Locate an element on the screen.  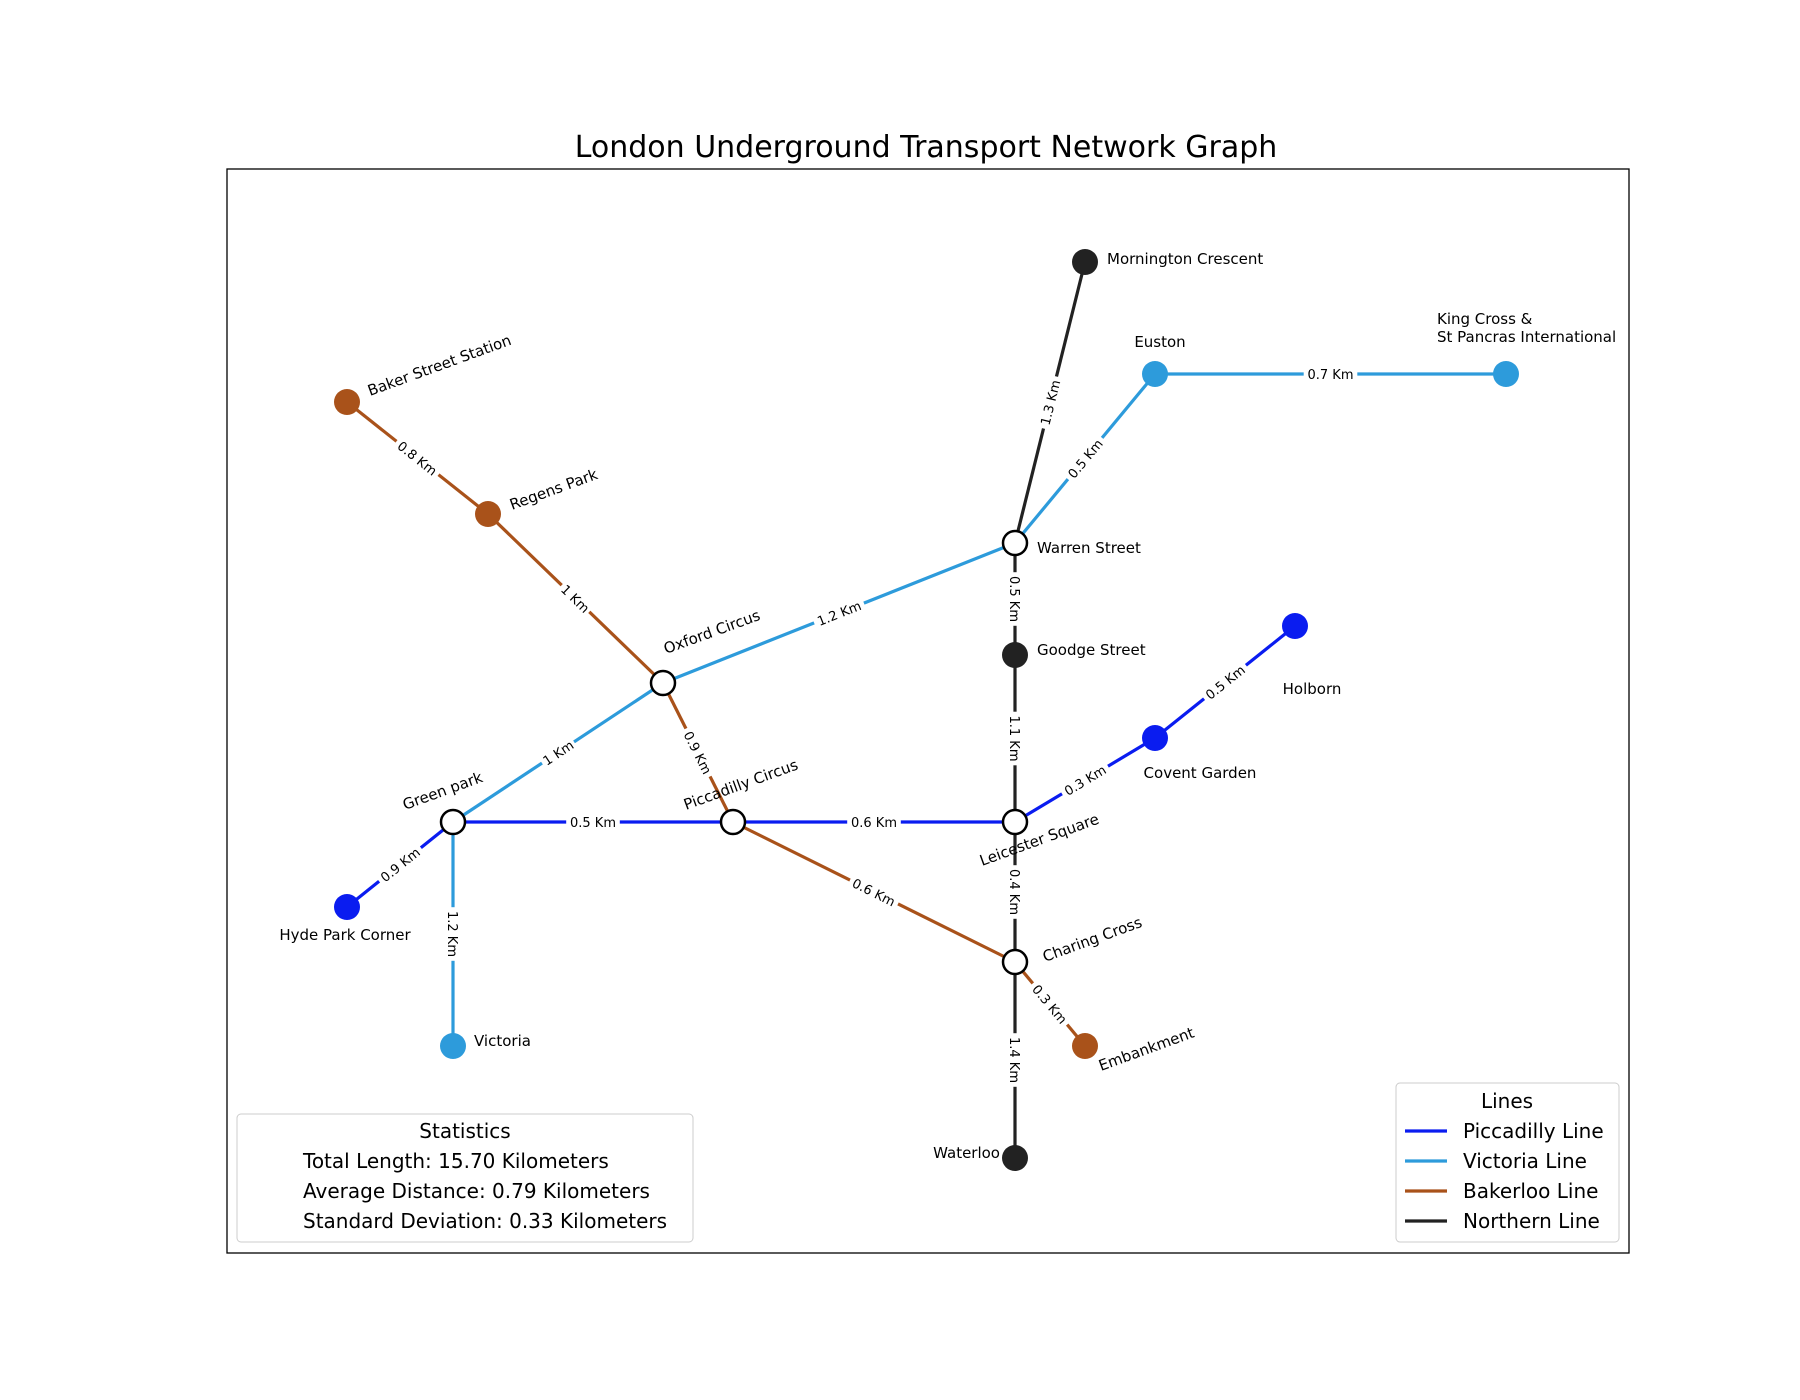
edge-distance-label: 1.1 Km is located at coordinates (1013, 739).